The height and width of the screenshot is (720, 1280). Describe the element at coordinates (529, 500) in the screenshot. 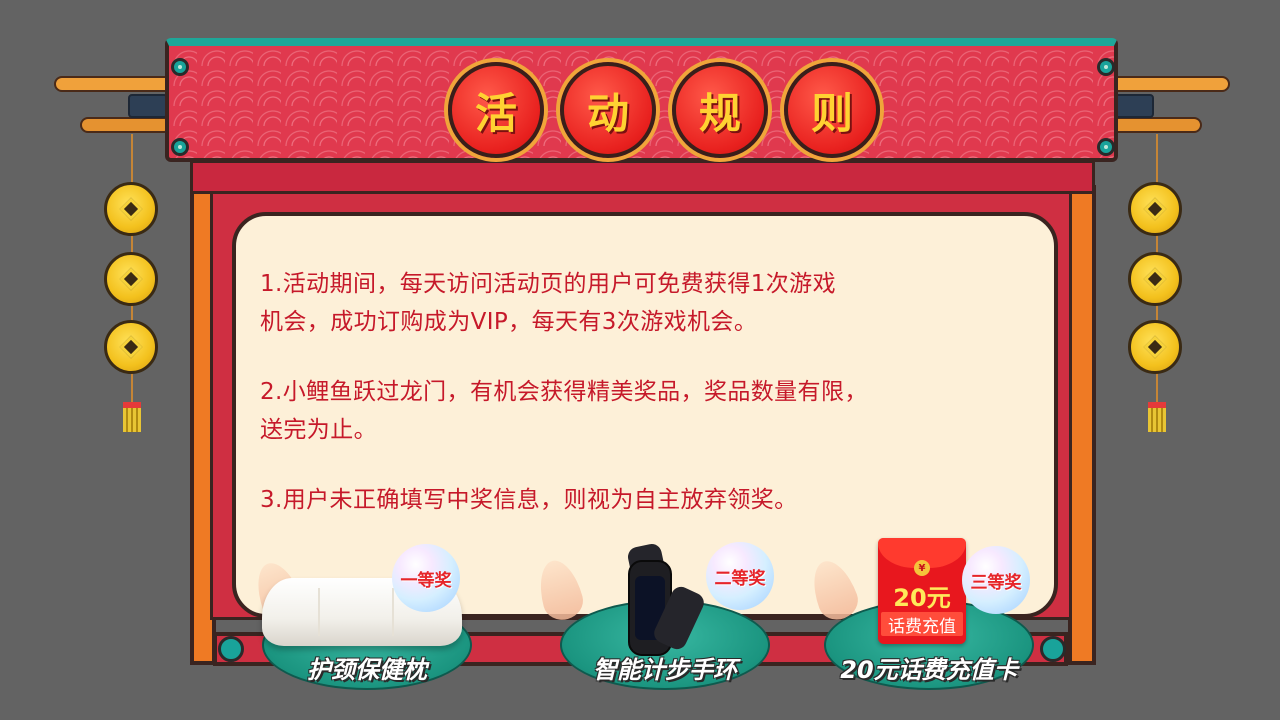

I see `rule-3-line-1: 3.用户未正确填写中奖信息，则视为自主放弃领奖。` at that location.